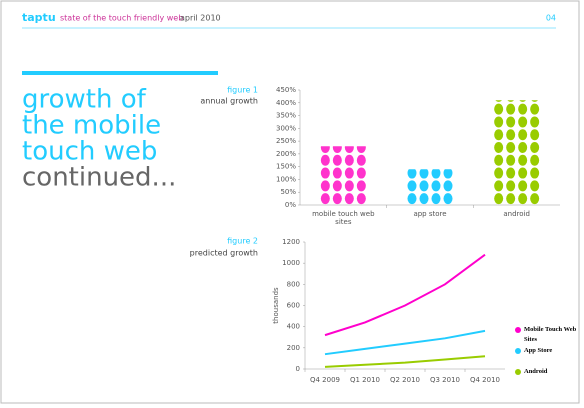  What do you see at coordinates (429, 214) in the screenshot?
I see `x-label-box: app store` at bounding box center [429, 214].